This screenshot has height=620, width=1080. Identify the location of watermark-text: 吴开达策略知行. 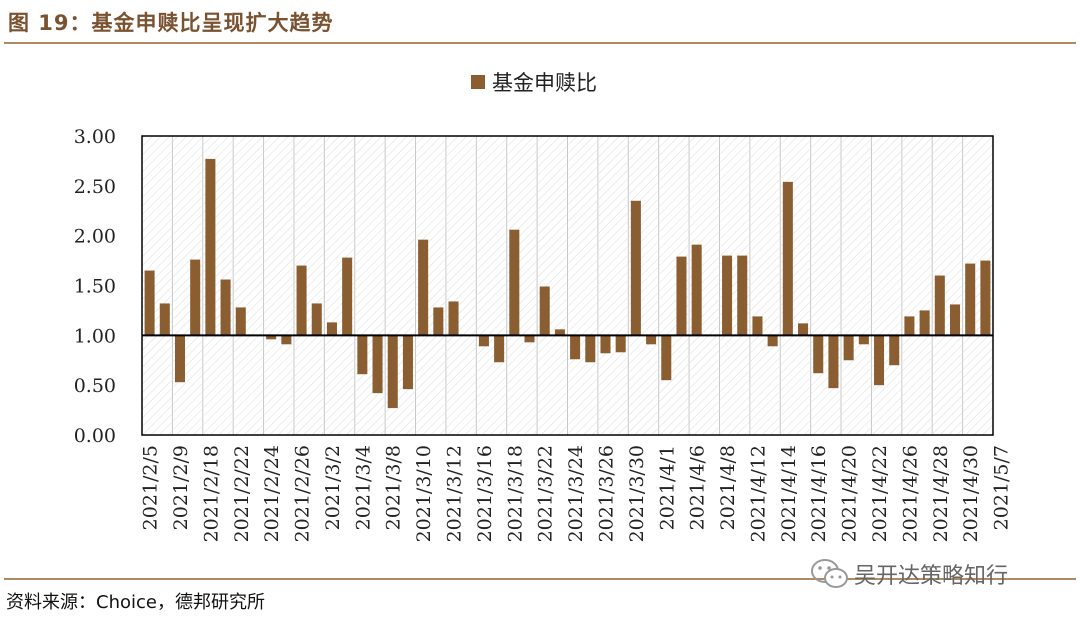
(931, 576).